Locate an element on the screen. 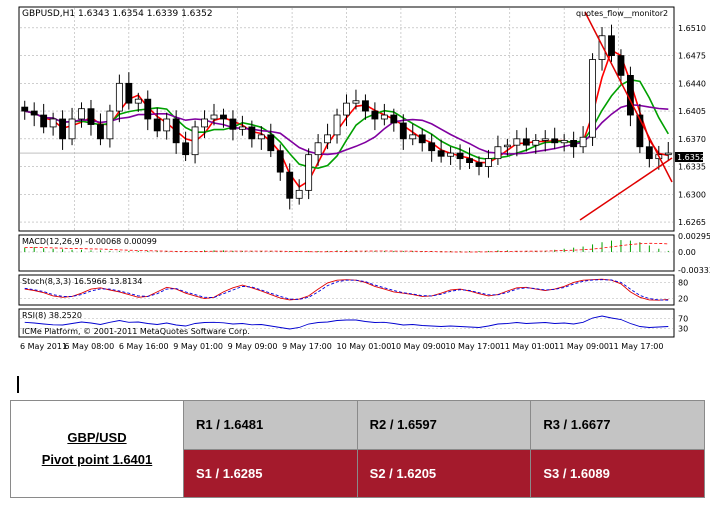  rsi-title: RSI(8) 38.2520 is located at coordinates (52, 315).